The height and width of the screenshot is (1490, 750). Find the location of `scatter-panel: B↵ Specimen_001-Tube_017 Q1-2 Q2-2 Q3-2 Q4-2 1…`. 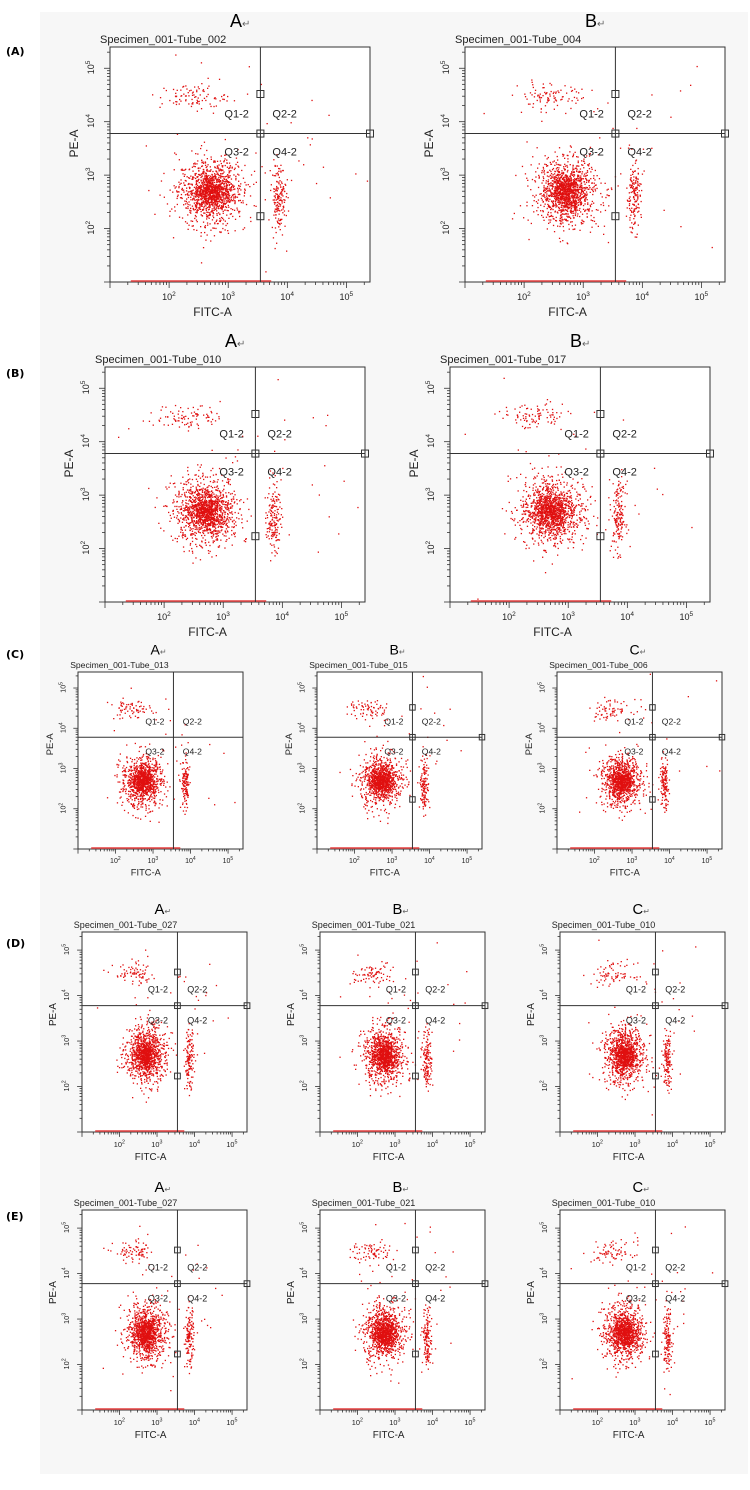

scatter-panel: B↵ Specimen_001-Tube_017 Q1-2 Q2-2 Q3-2 Q4-2 1… is located at coordinates (560, 485).